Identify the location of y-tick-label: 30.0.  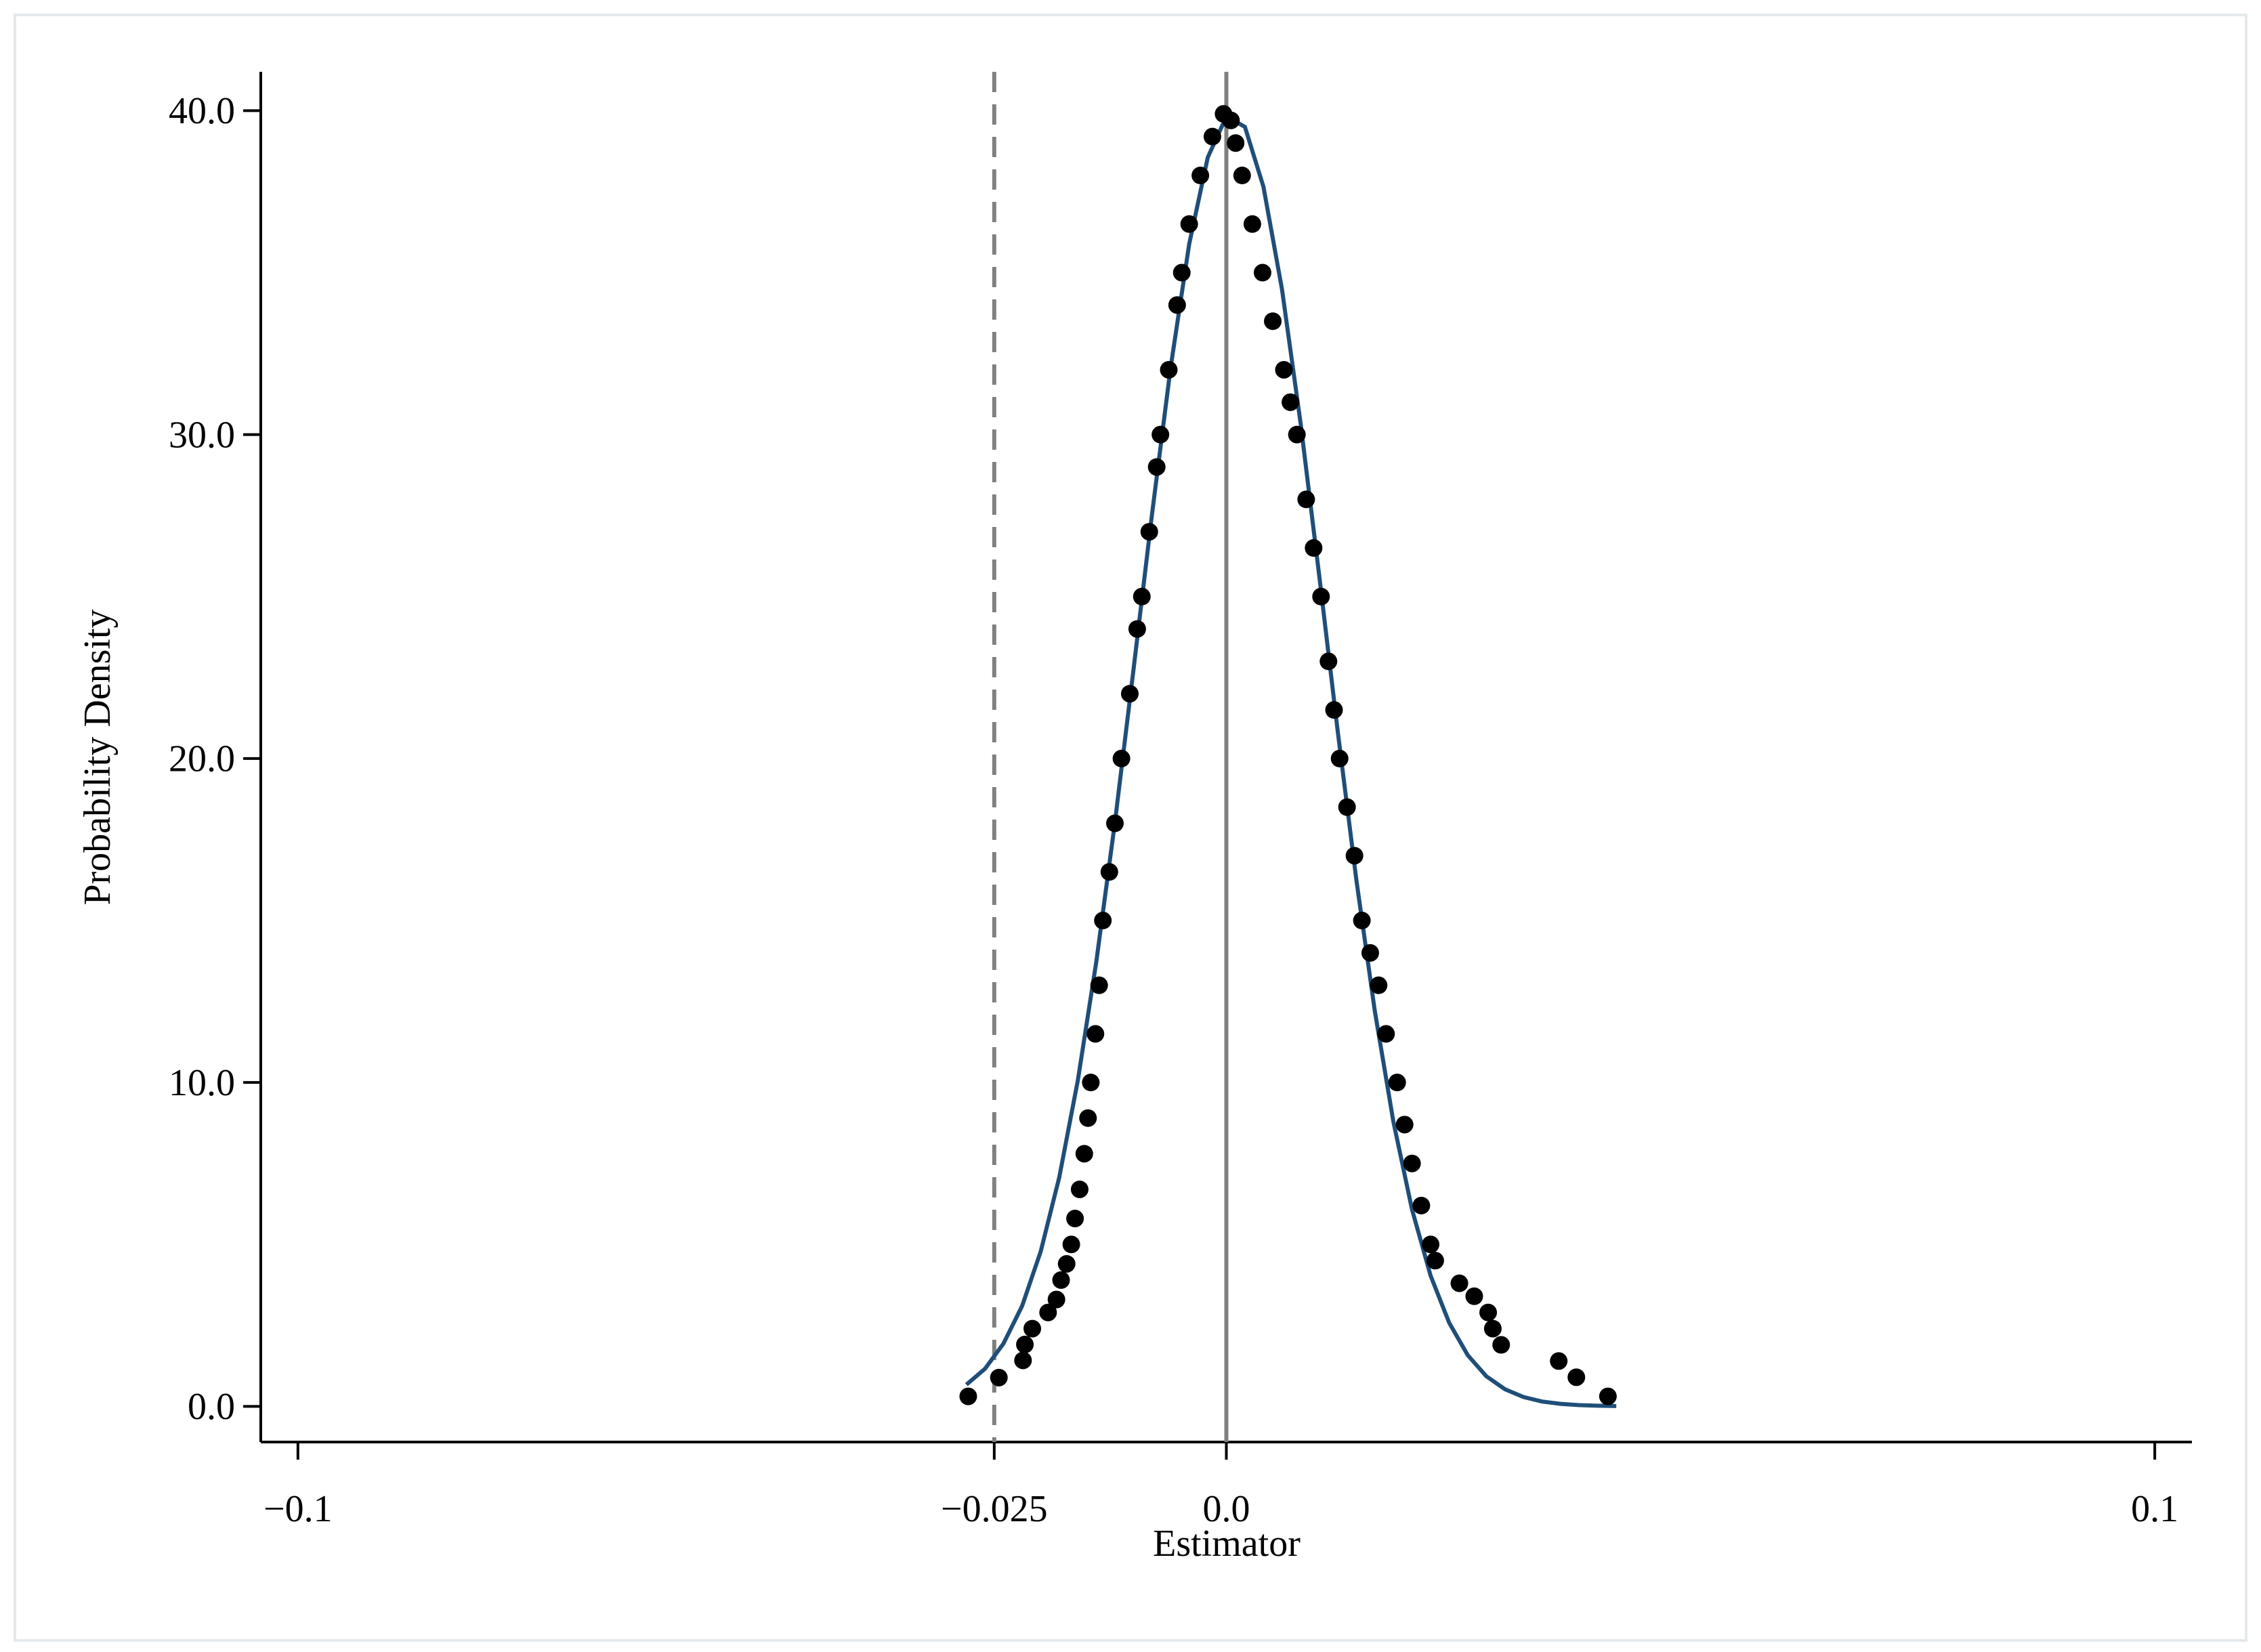
(202, 435).